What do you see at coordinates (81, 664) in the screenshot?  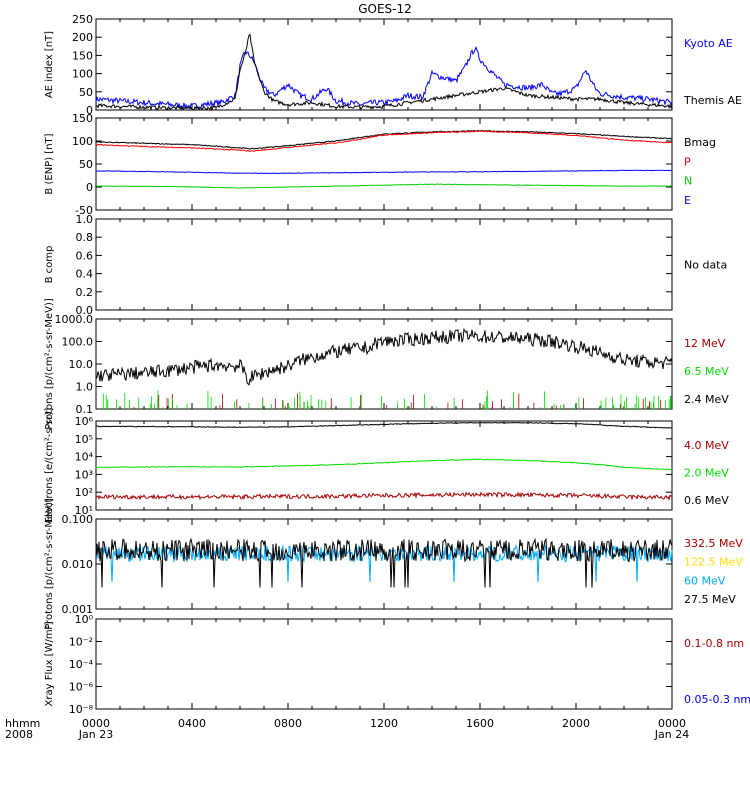 I see `y-tick-label: 10⁻⁴` at bounding box center [81, 664].